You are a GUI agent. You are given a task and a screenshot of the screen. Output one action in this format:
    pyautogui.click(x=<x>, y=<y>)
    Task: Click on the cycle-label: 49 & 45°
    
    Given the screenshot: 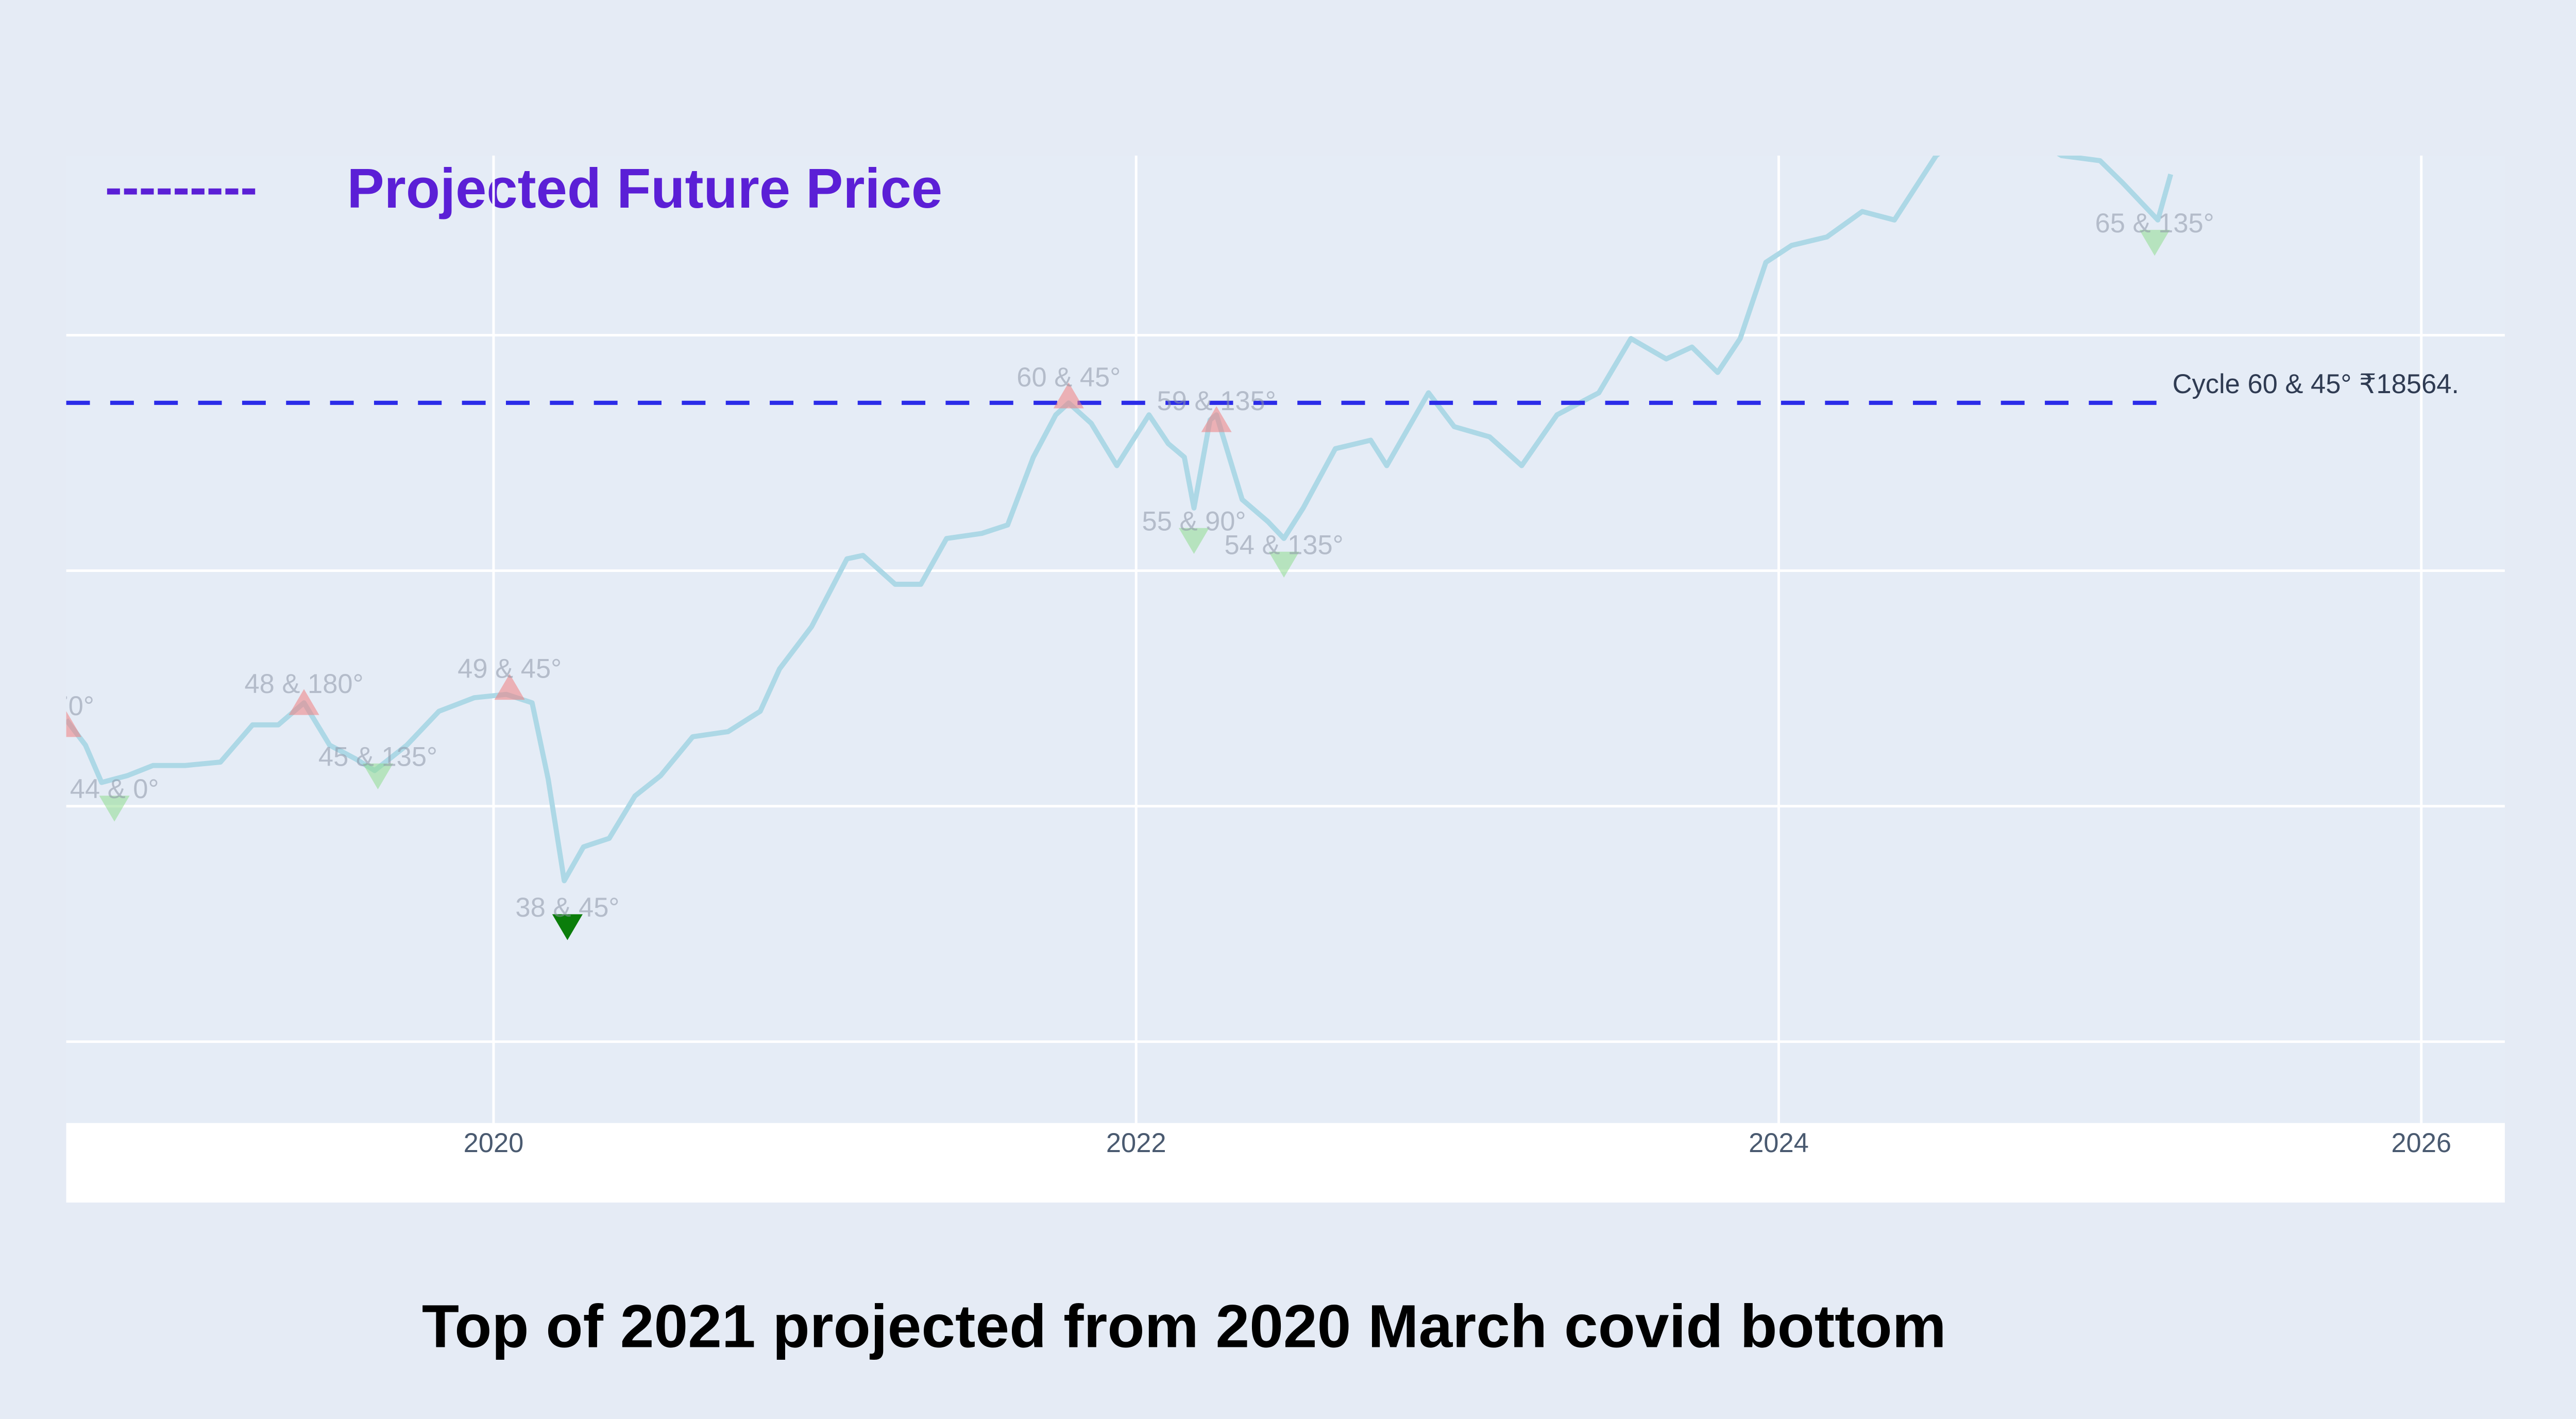 What is the action you would take?
    pyautogui.click(x=509, y=669)
    